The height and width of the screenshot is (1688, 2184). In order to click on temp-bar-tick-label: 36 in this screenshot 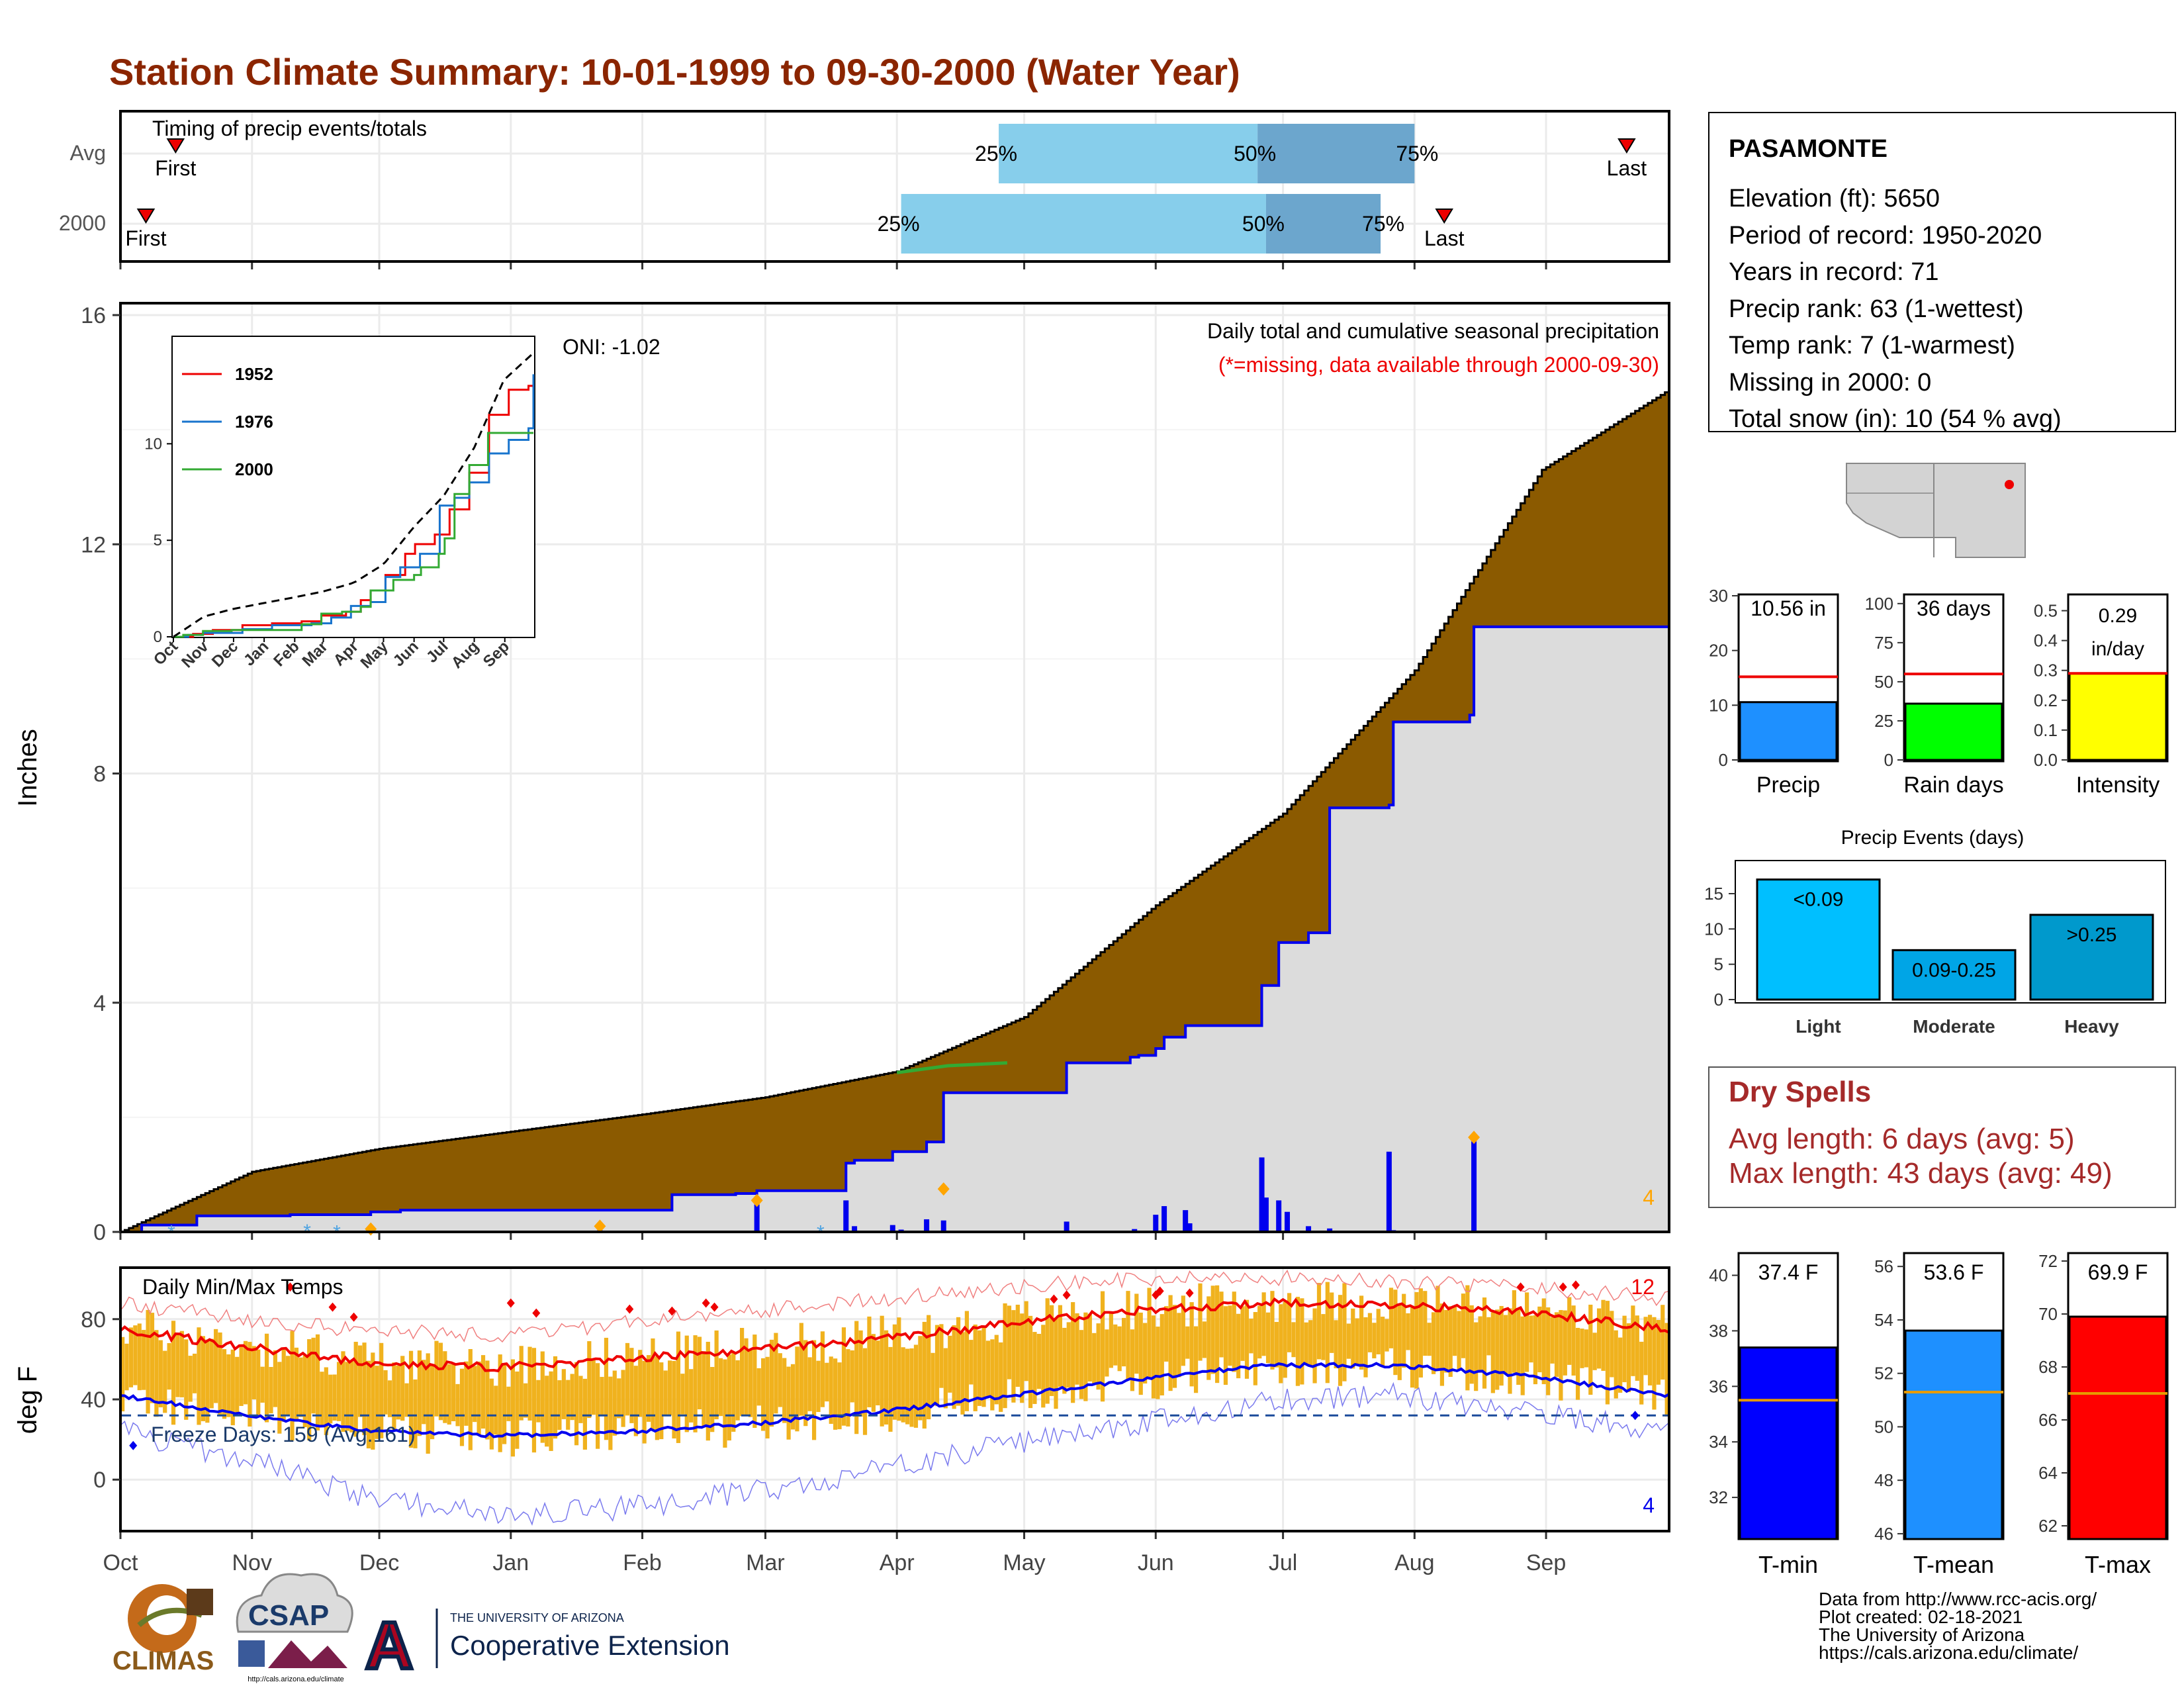, I will do `click(1718, 1386)`.